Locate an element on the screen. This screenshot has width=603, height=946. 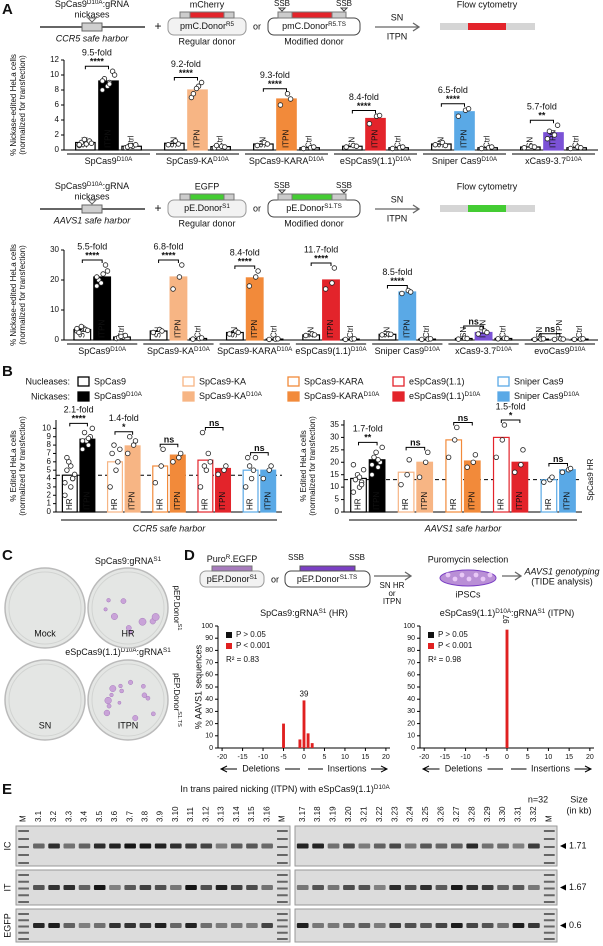
text-part: pE.Donor is located at coordinates (305, 208).